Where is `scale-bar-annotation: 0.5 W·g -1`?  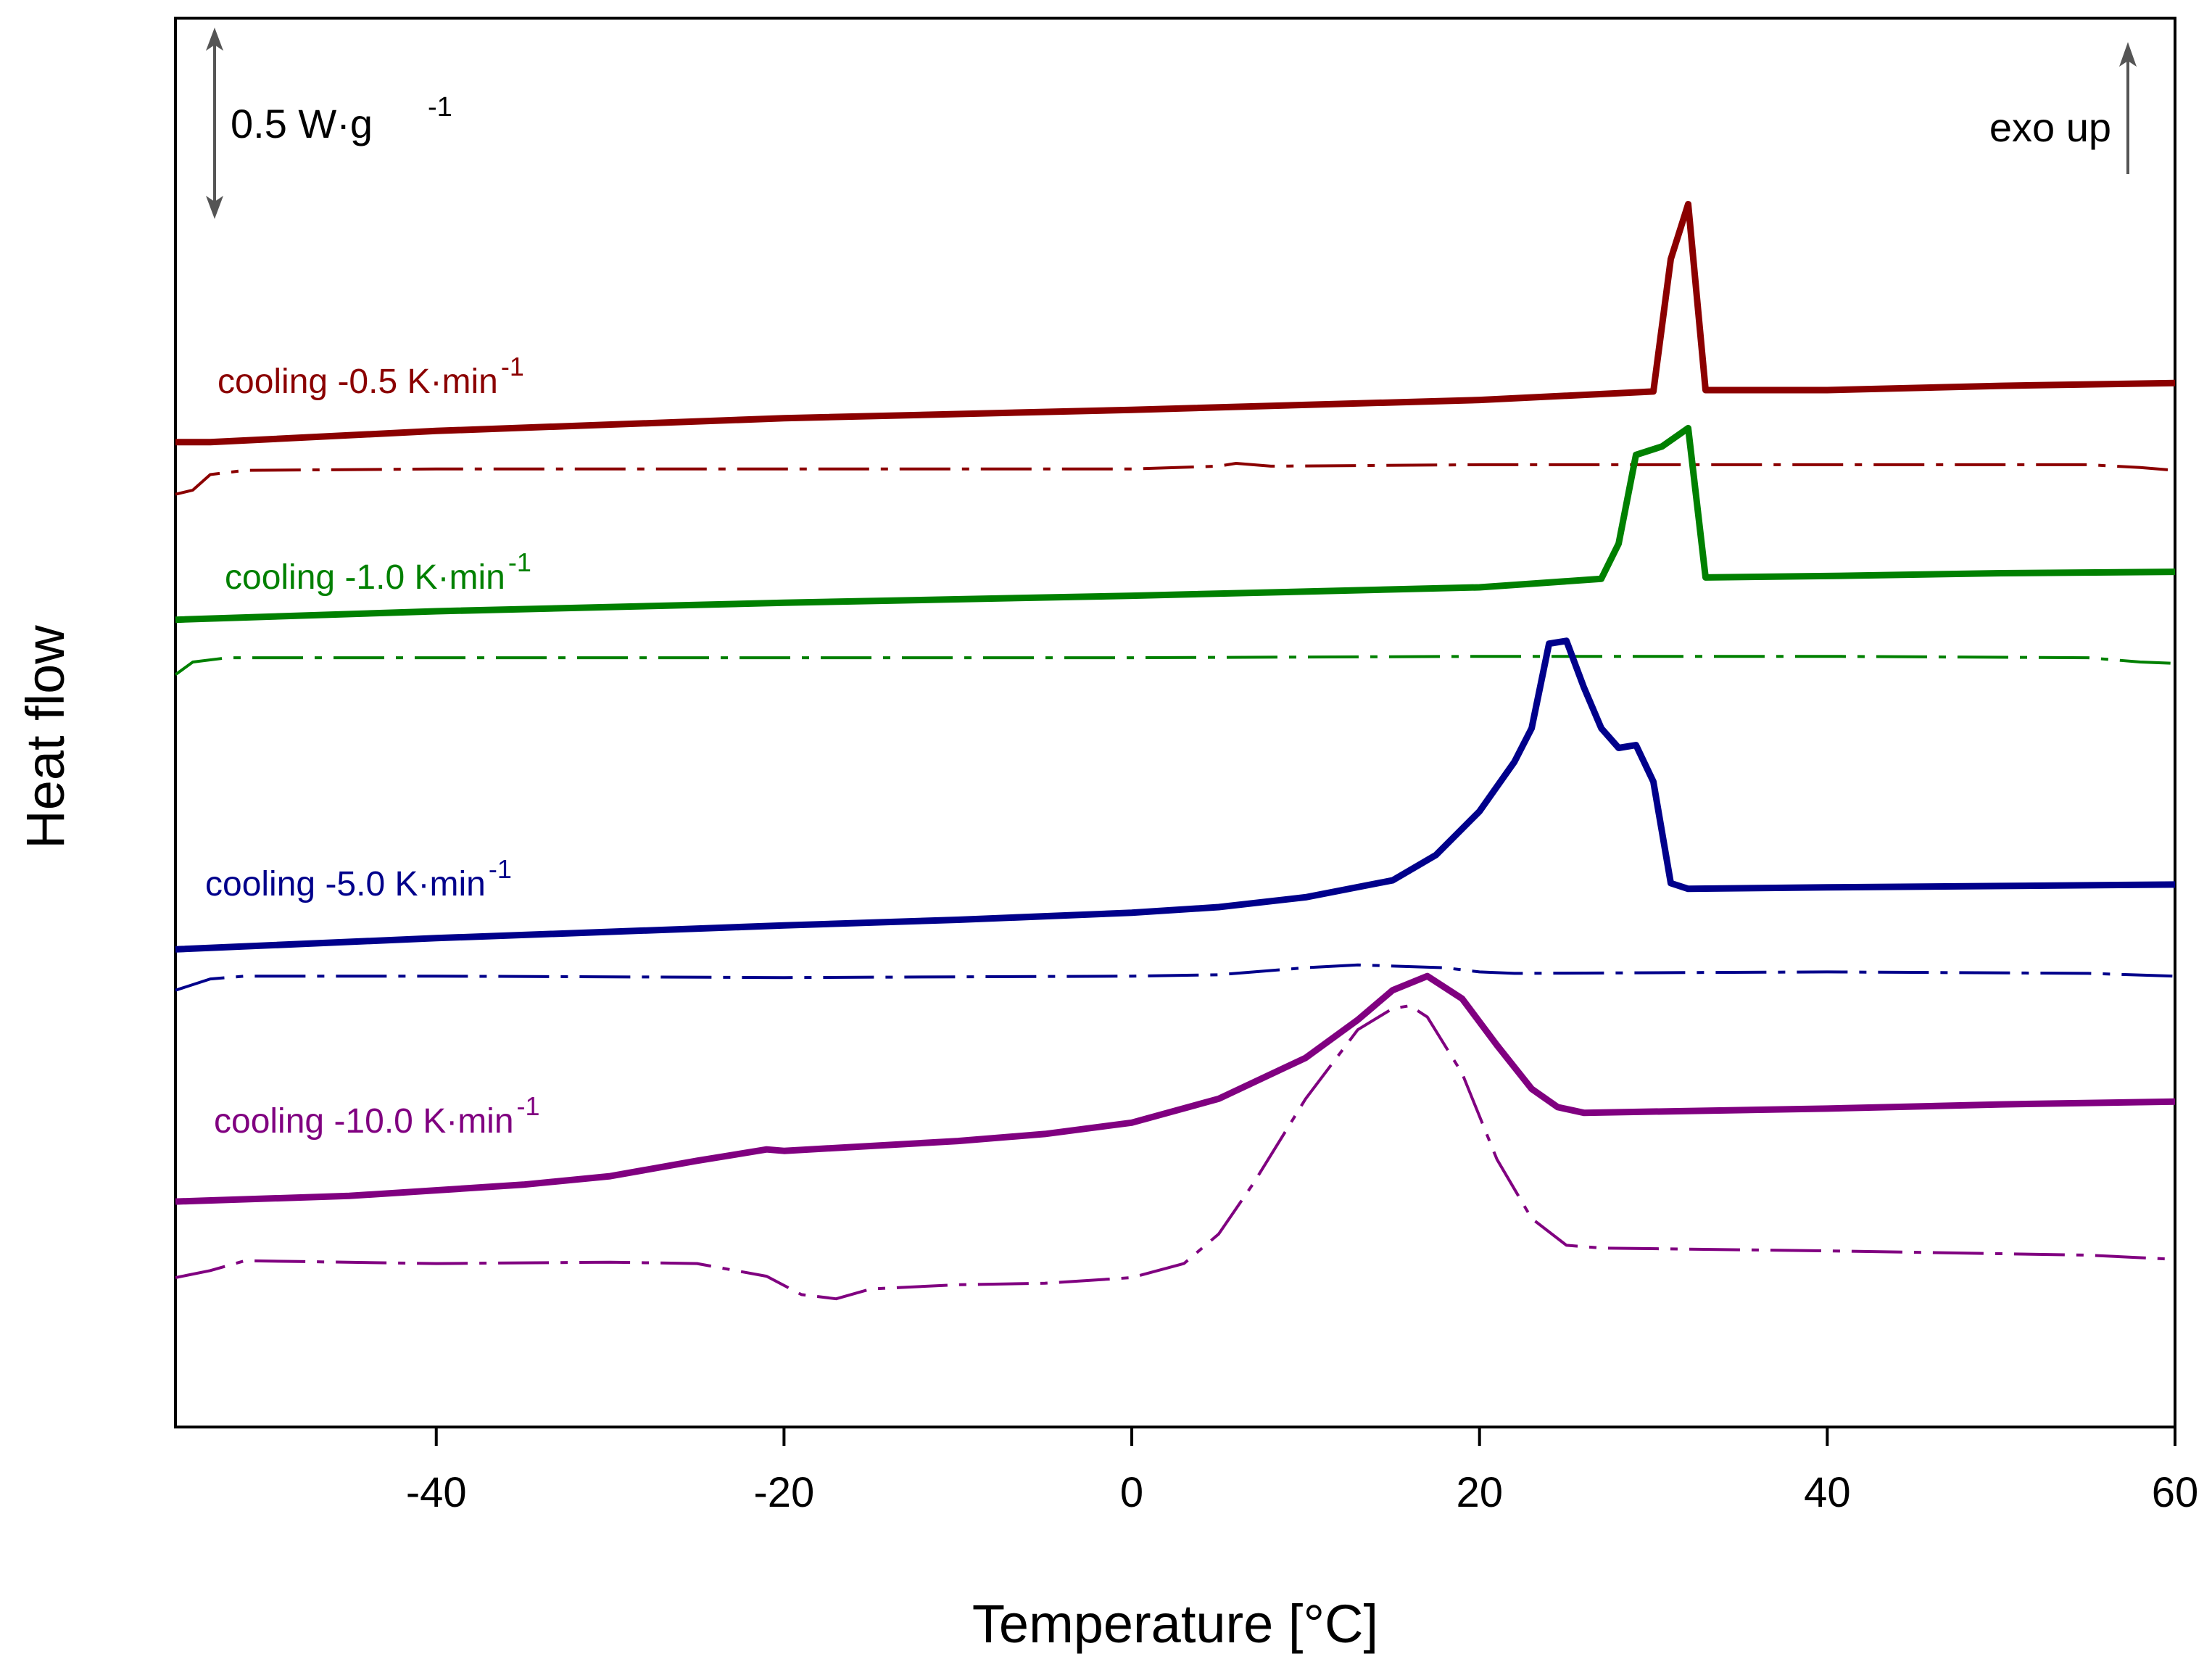 scale-bar-annotation: 0.5 W·g -1 is located at coordinates (329, 123).